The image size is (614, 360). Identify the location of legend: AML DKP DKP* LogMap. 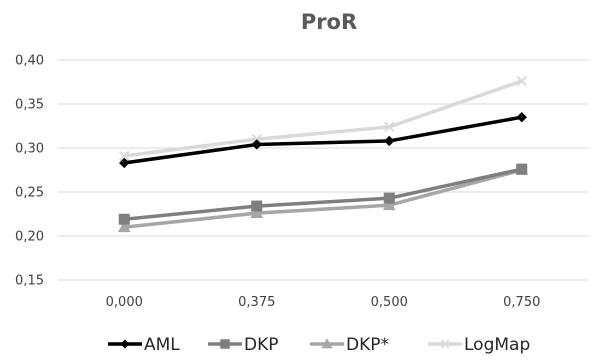
(319, 345).